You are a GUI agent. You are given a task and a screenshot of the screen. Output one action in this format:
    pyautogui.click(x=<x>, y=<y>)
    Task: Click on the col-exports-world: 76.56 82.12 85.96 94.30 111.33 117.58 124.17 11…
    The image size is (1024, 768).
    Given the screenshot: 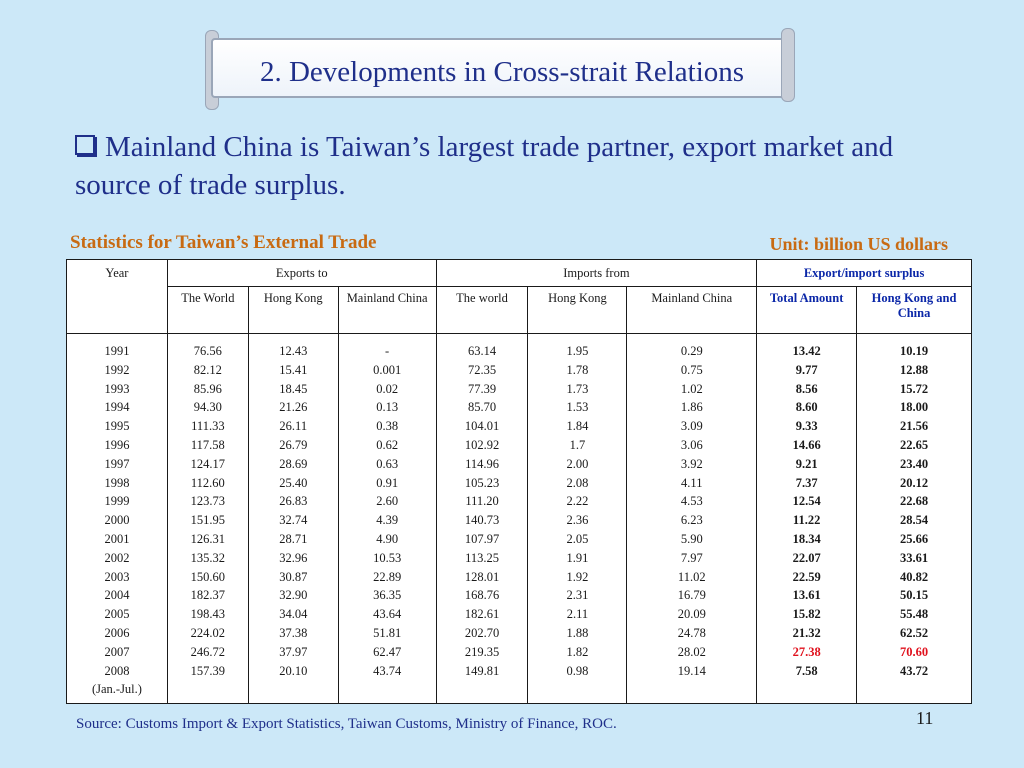 What is the action you would take?
    pyautogui.click(x=207, y=518)
    